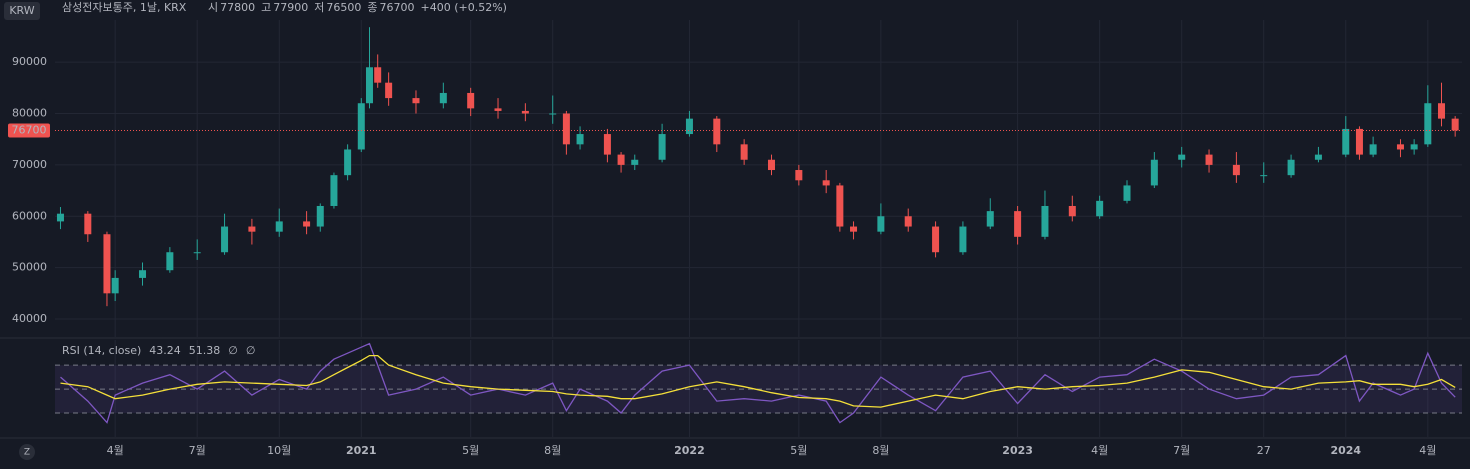 This screenshot has height=469, width=1470. What do you see at coordinates (29, 267) in the screenshot?
I see `y-tick-label: 50000` at bounding box center [29, 267].